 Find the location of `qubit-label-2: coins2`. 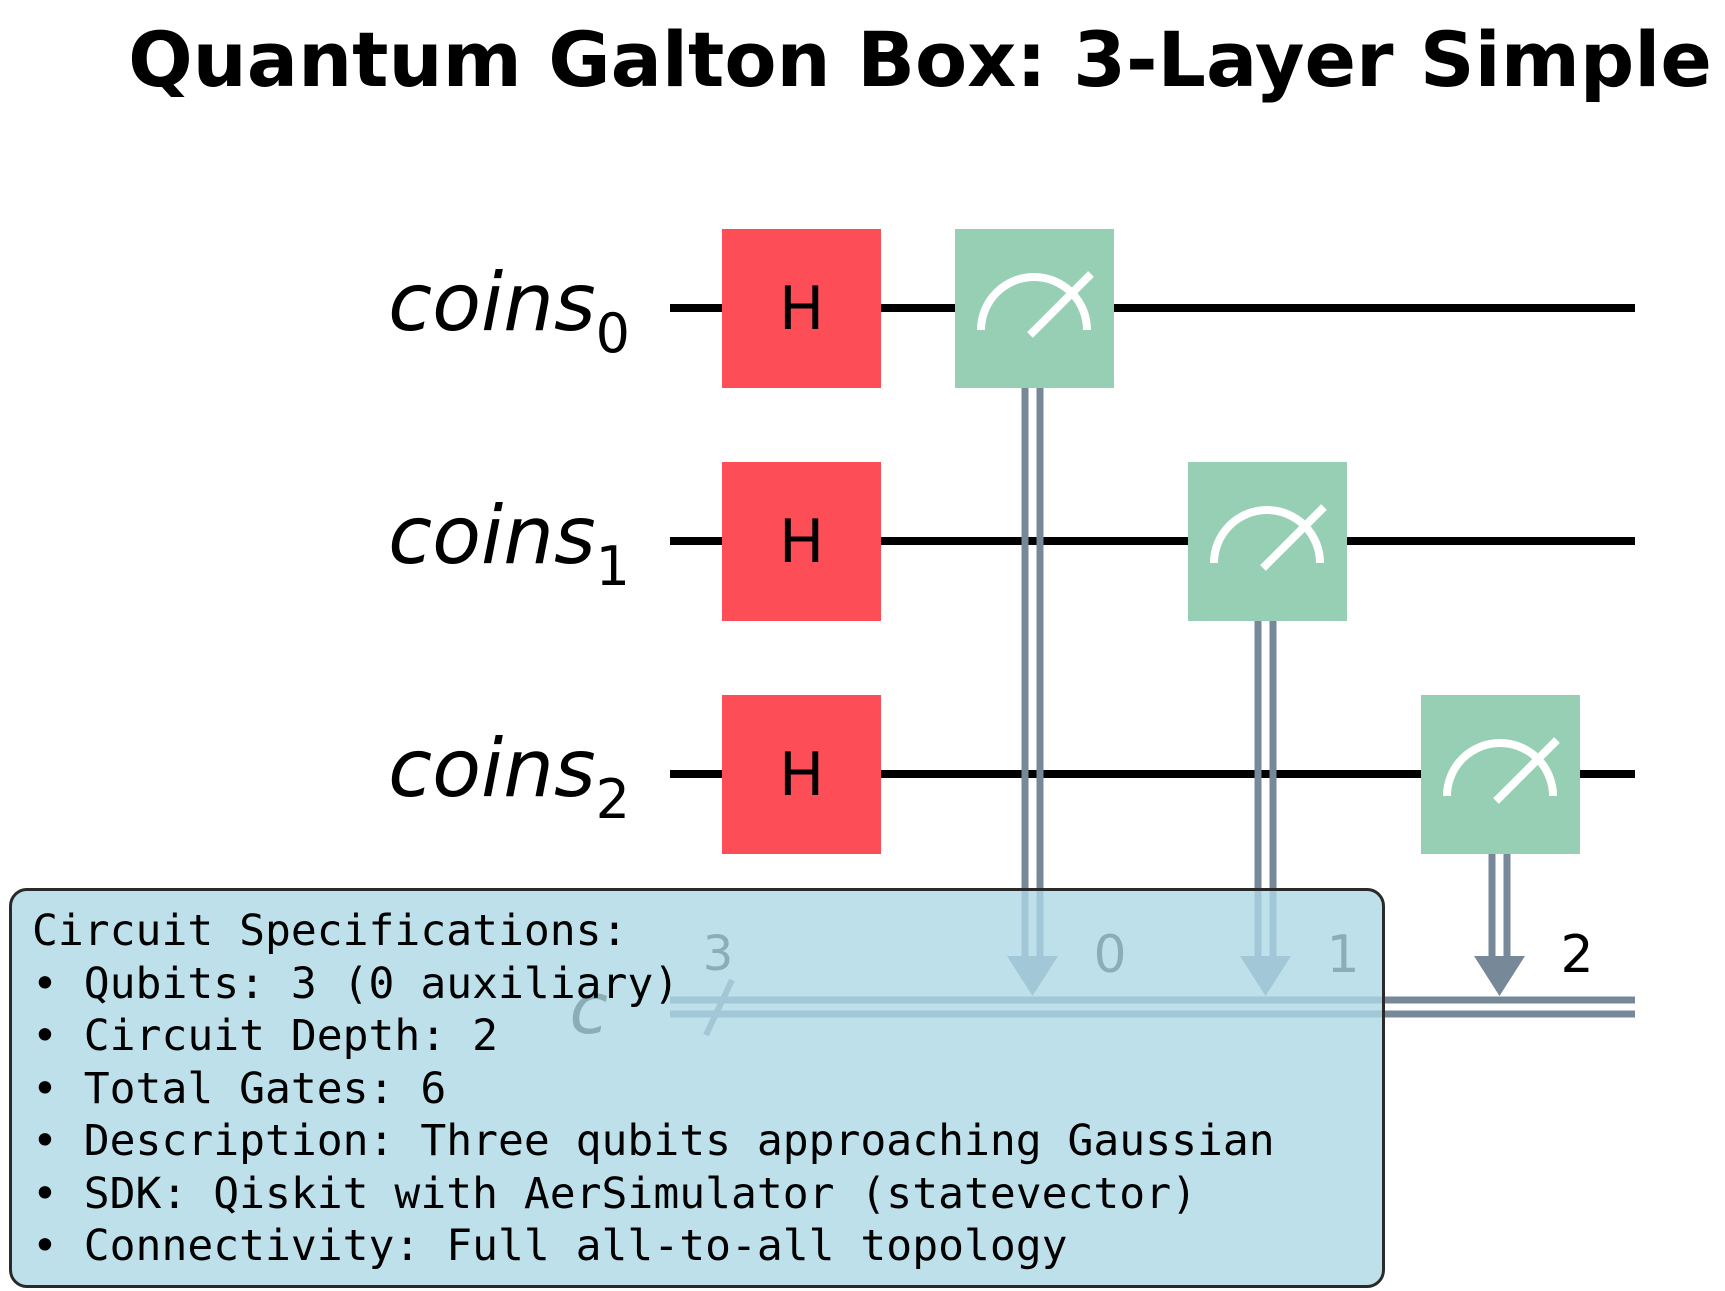

qubit-label-2: coins2 is located at coordinates (509, 776).